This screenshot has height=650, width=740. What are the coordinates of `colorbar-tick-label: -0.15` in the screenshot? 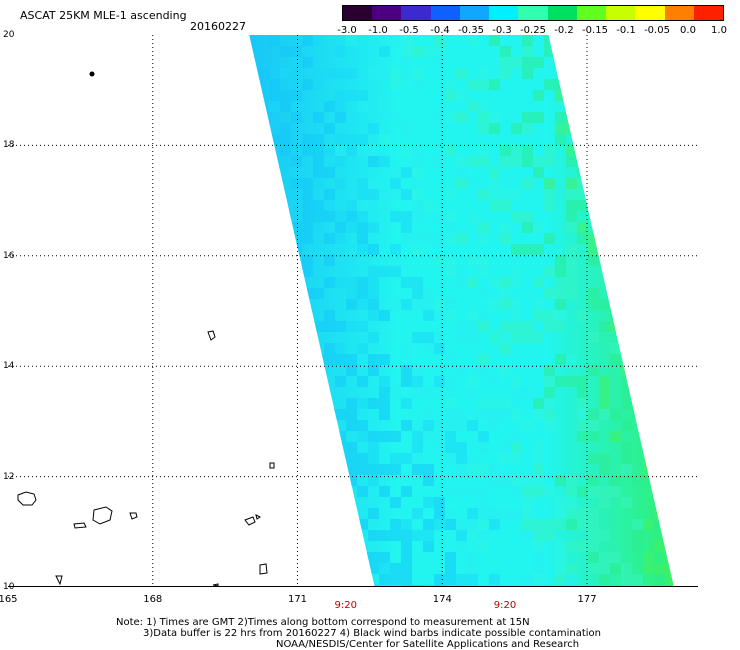 It's located at (595, 30).